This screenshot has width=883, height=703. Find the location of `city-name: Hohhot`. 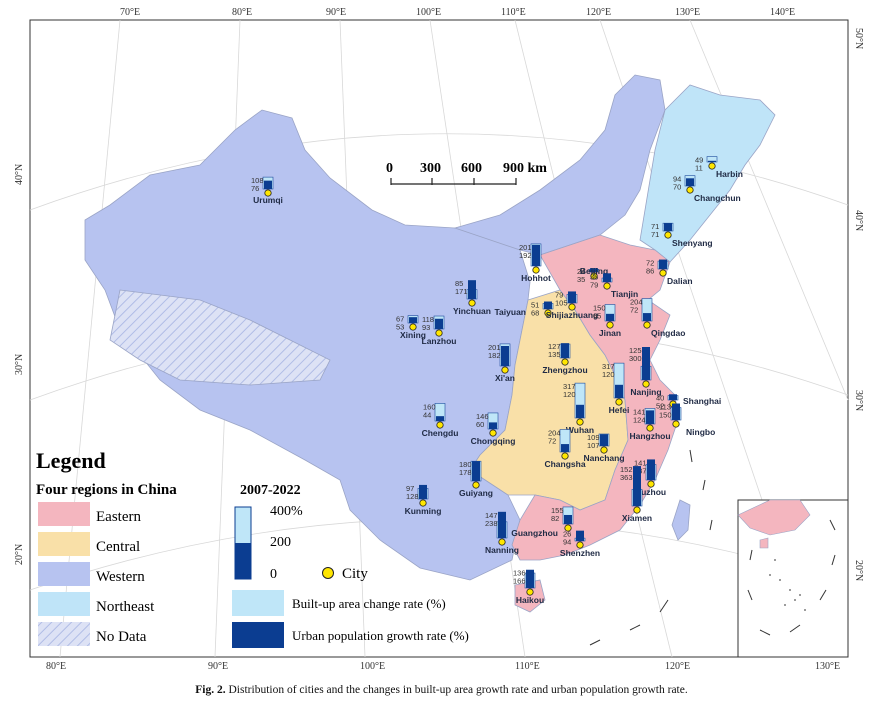

city-name: Hohhot is located at coordinates (536, 278).